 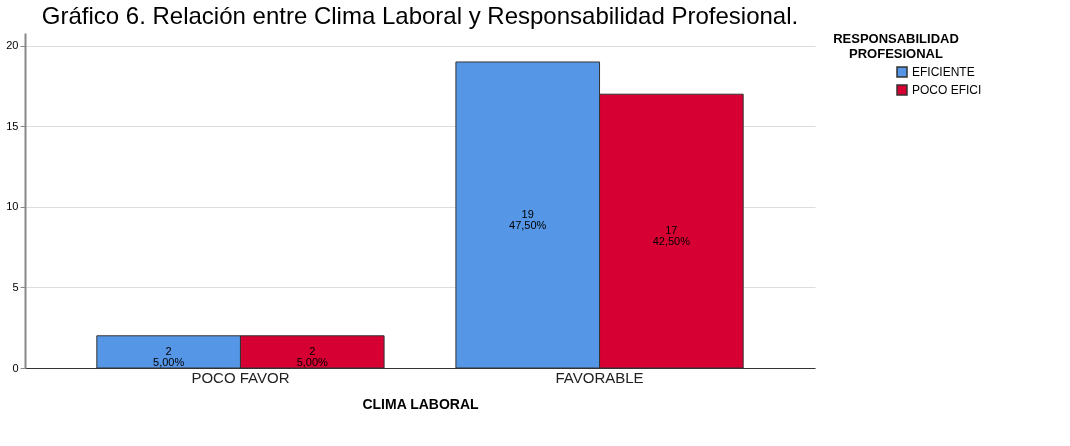 I want to click on legend-label: POCO EFICI, so click(x=947, y=90).